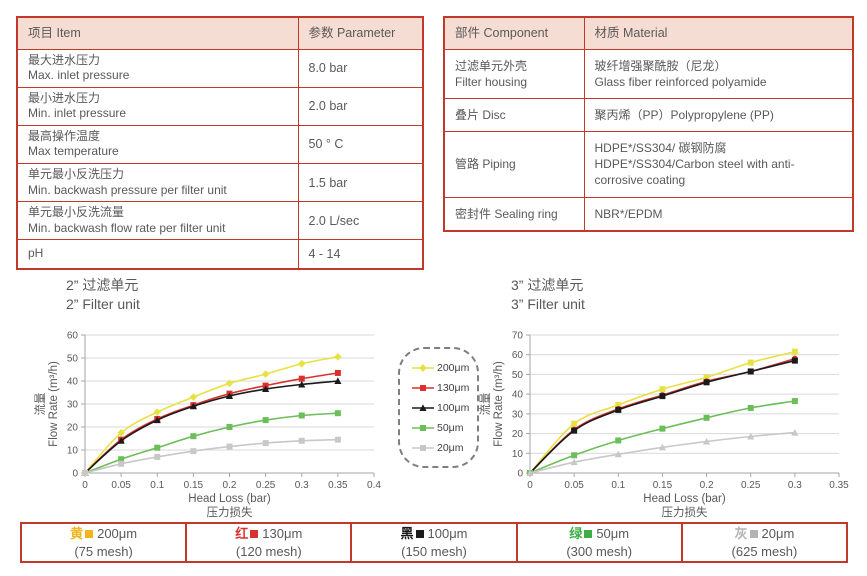 This screenshot has height=576, width=867. What do you see at coordinates (684, 114) in the screenshot?
I see `material-line: 聚丙烯（PP）Polypropylene (PP)` at bounding box center [684, 114].